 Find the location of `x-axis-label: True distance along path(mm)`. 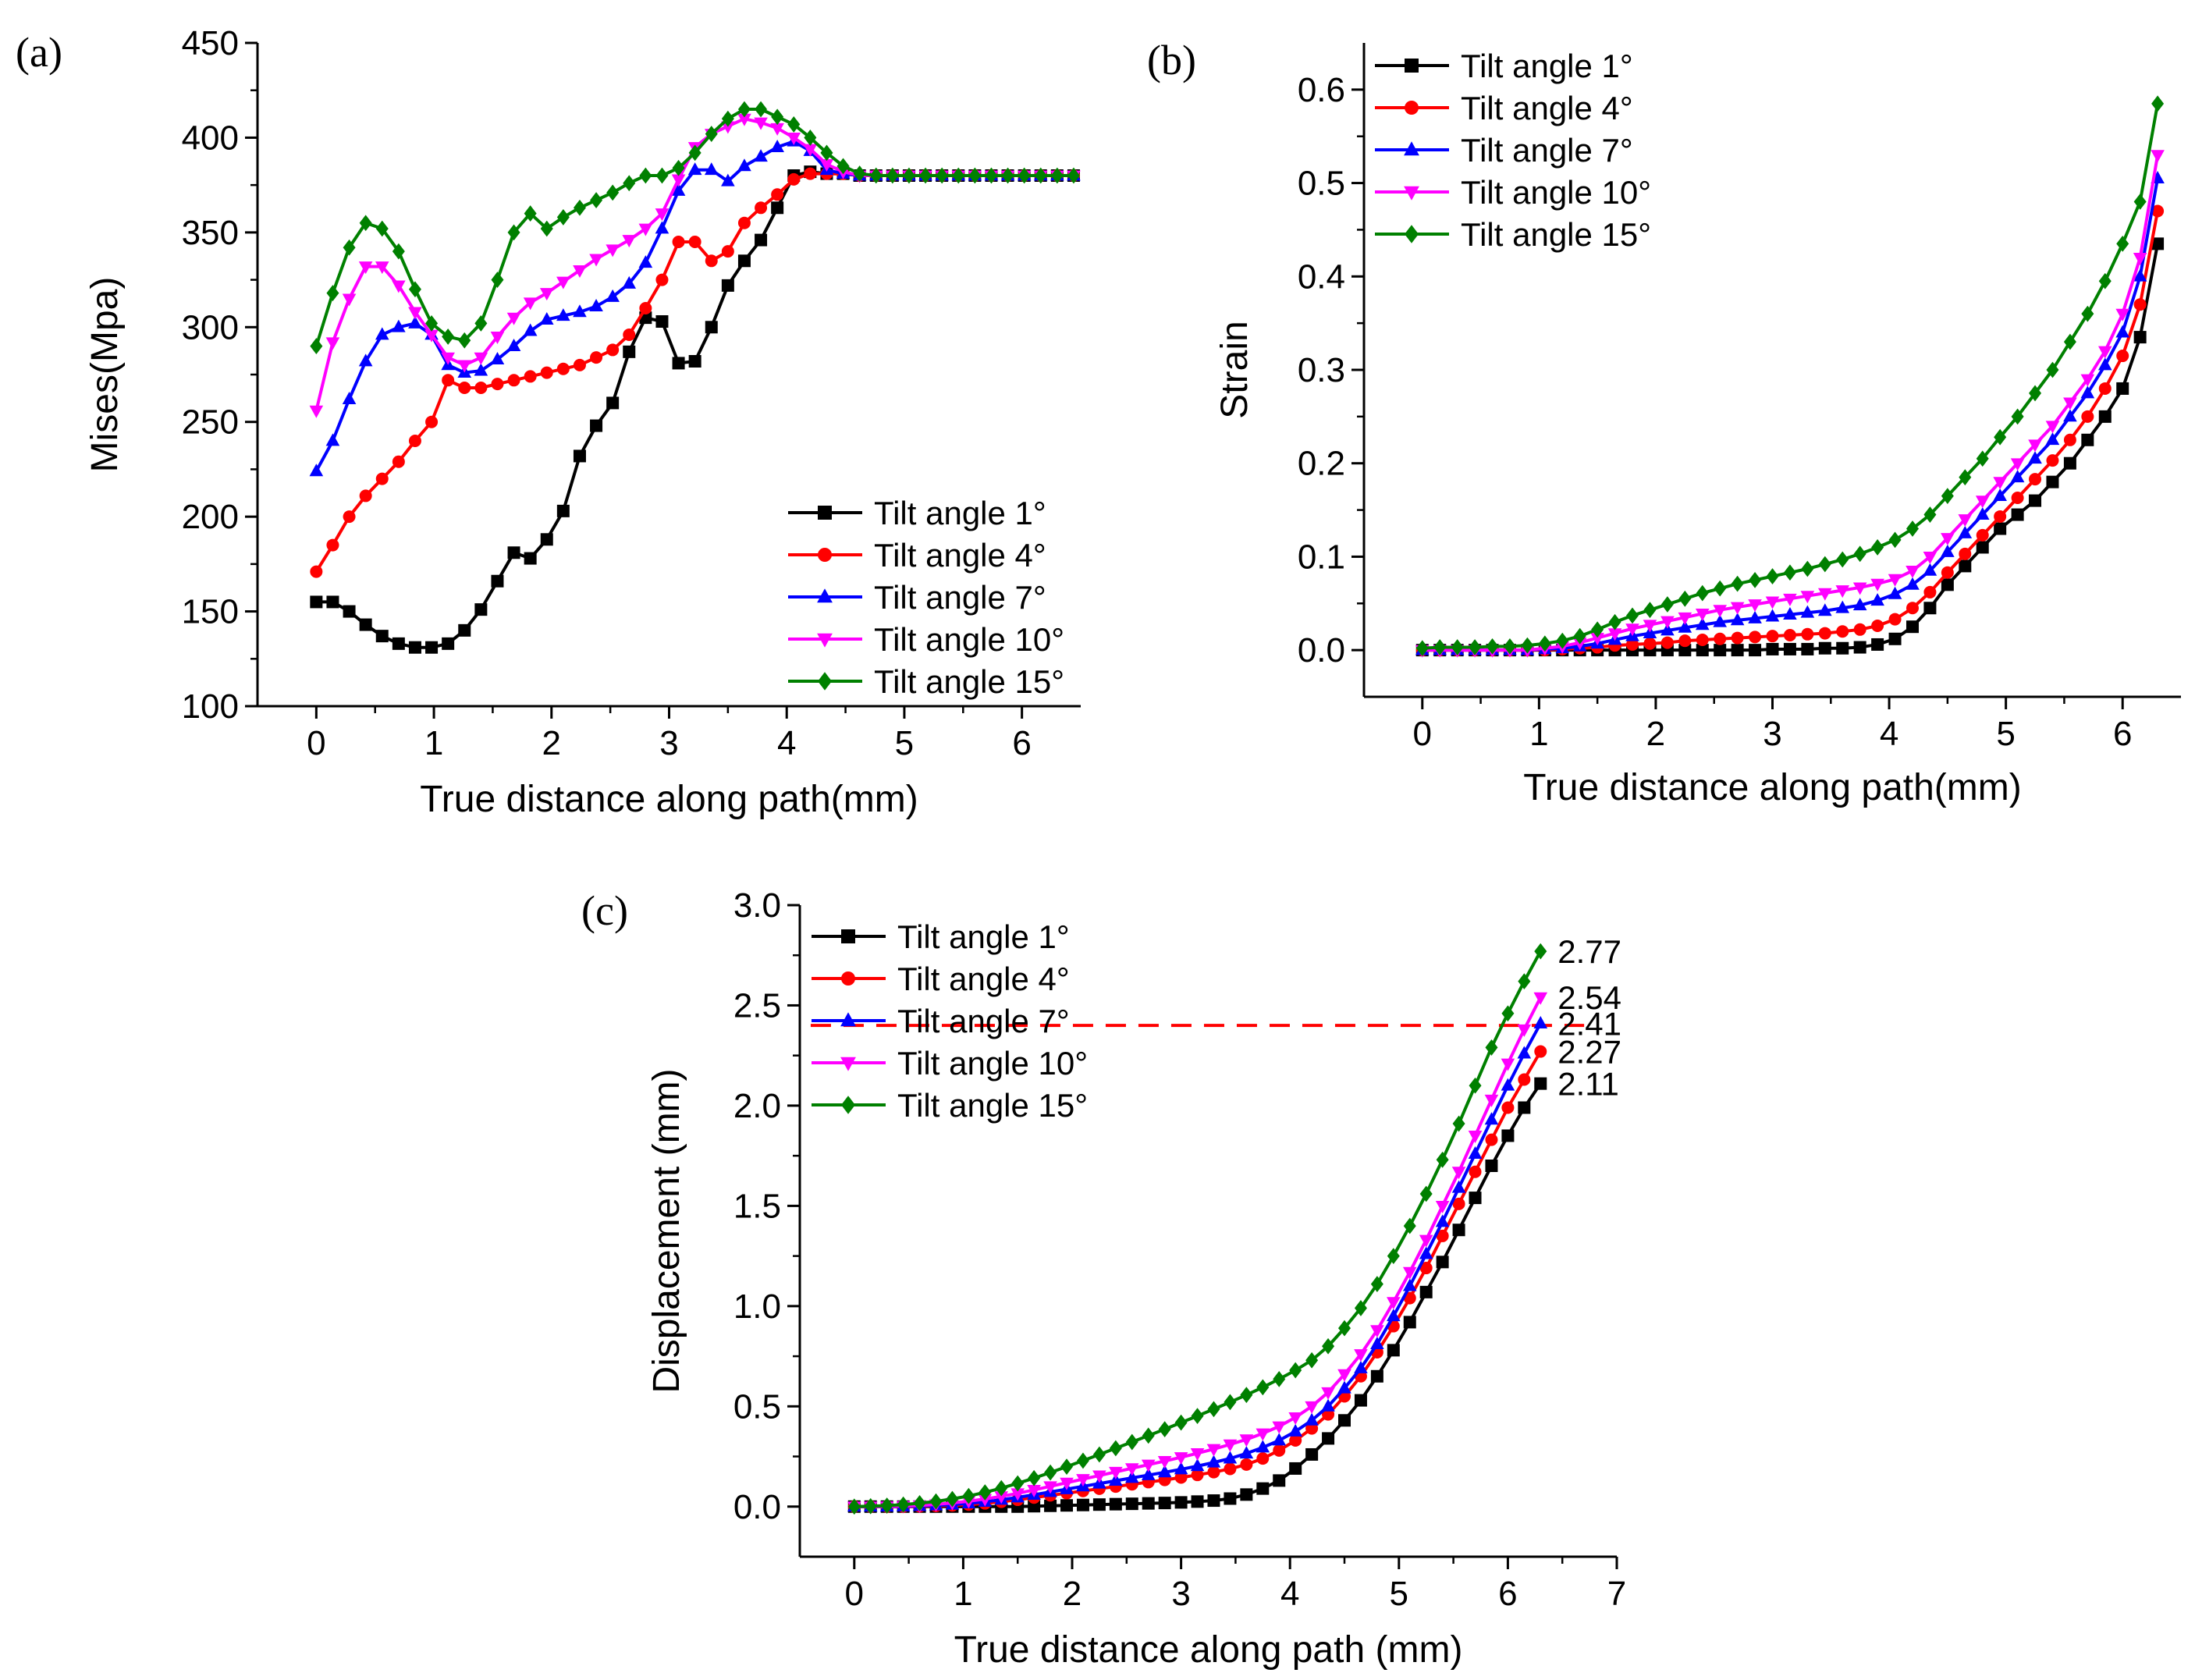

x-axis-label: True distance along path(mm) is located at coordinates (1773, 788).